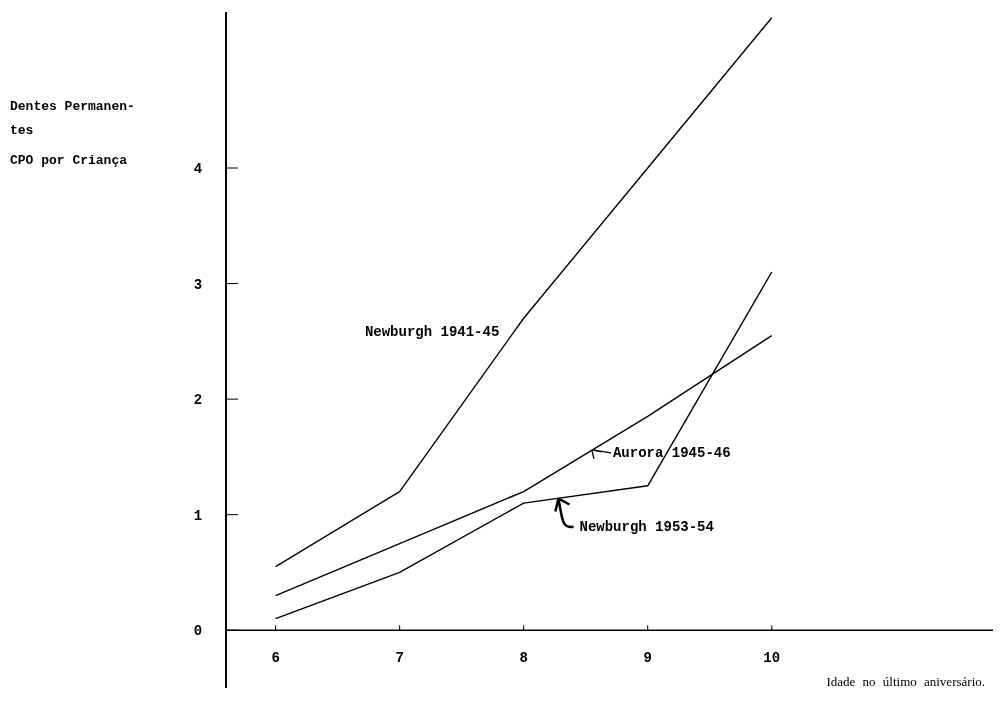 Image resolution: width=1001 pixels, height=702 pixels. What do you see at coordinates (671, 452) in the screenshot?
I see `legend-label: Aurora 1945-46` at bounding box center [671, 452].